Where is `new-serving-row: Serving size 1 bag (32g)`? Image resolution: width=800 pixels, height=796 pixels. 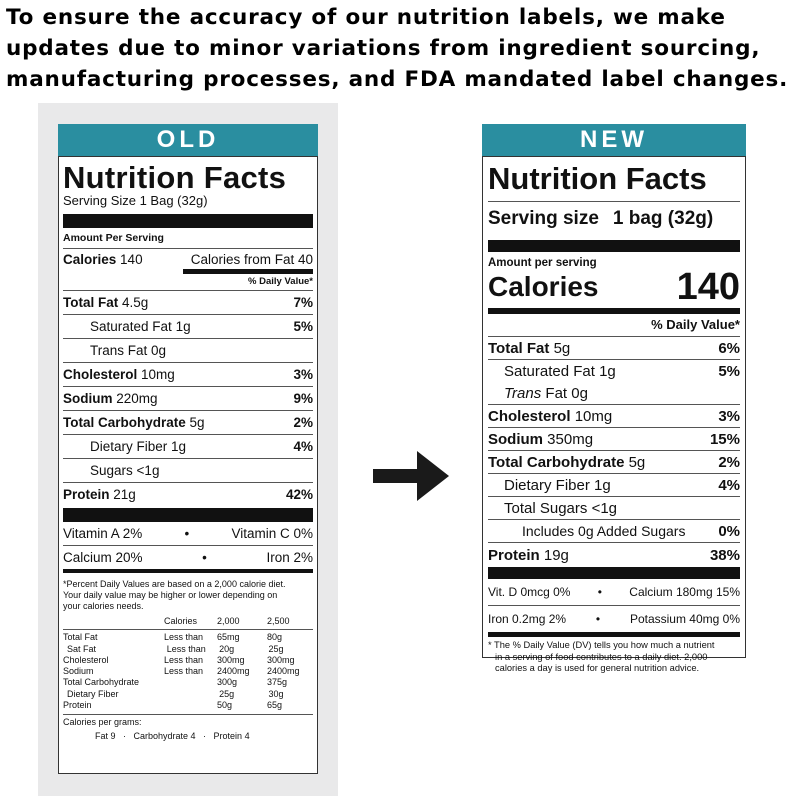
new-serving-row: Serving size 1 bag (32g) is located at coordinates (614, 217).